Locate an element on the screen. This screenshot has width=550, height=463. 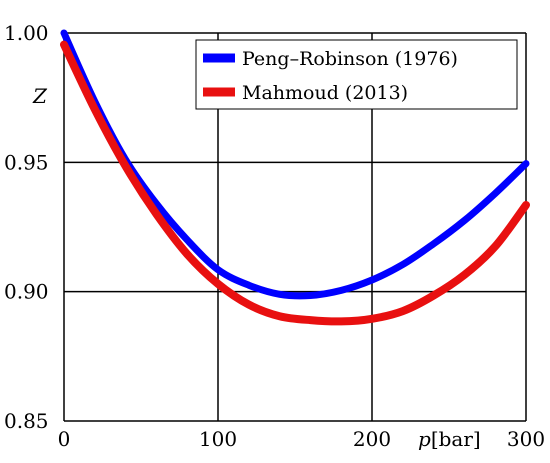
y-tick-label: 0.85 is located at coordinates (26, 421).